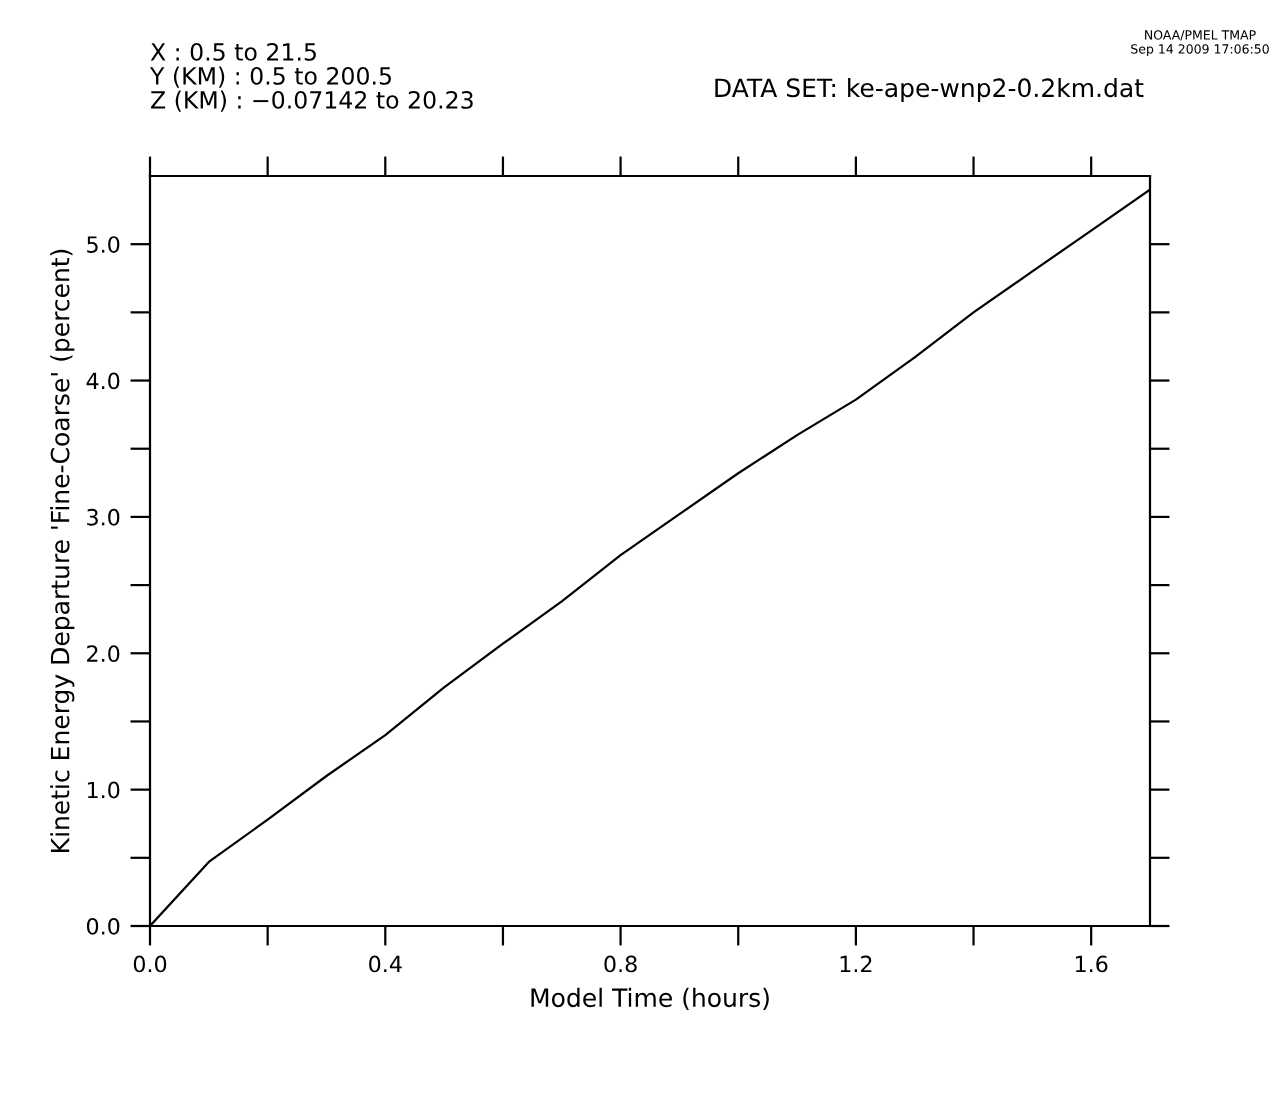 Image resolution: width=1278 pixels, height=1102 pixels. I want to click on x-tick-label: 0.0, so click(150, 964).